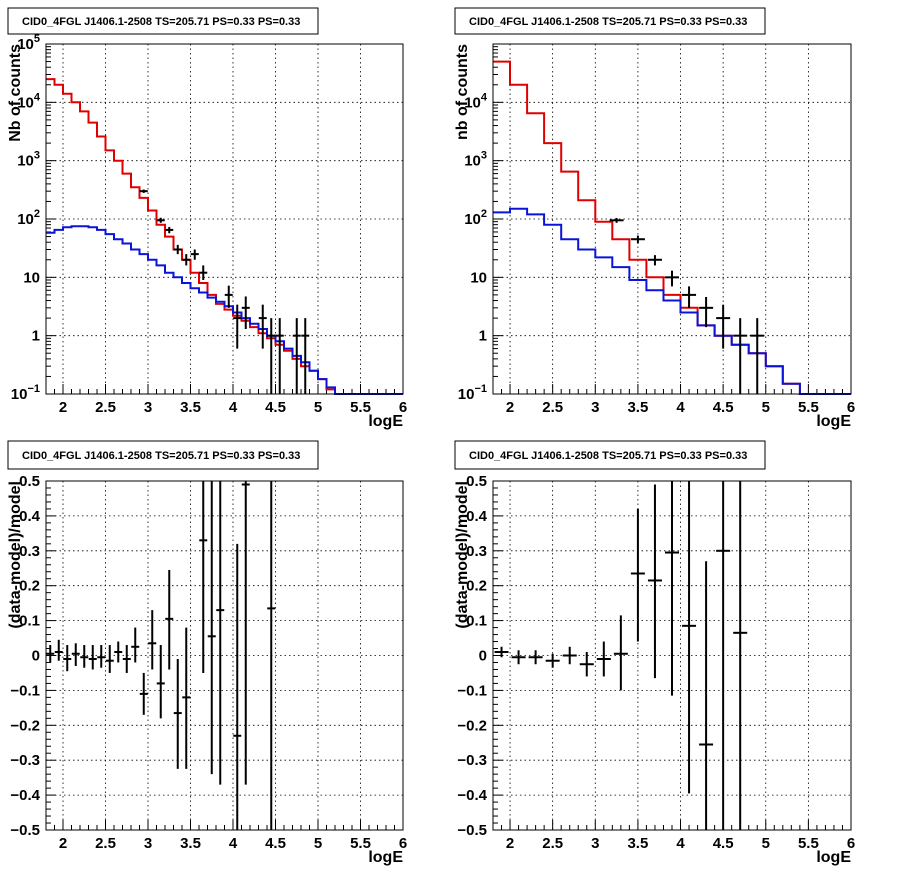  I want to click on y-tick-exponent: 4, so click(484, 97).